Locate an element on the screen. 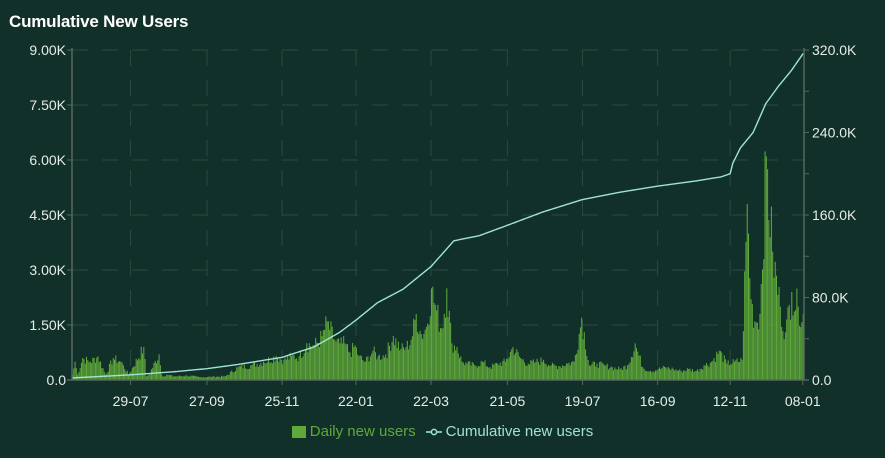 This screenshot has width=885, height=458. y-right-tick-label: 80.0K is located at coordinates (830, 298).